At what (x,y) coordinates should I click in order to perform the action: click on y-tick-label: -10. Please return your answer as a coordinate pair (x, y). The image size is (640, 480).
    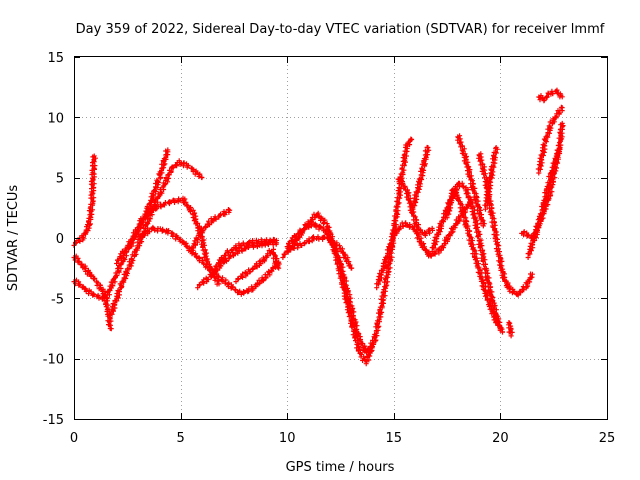
    Looking at the image, I should click on (53, 360).